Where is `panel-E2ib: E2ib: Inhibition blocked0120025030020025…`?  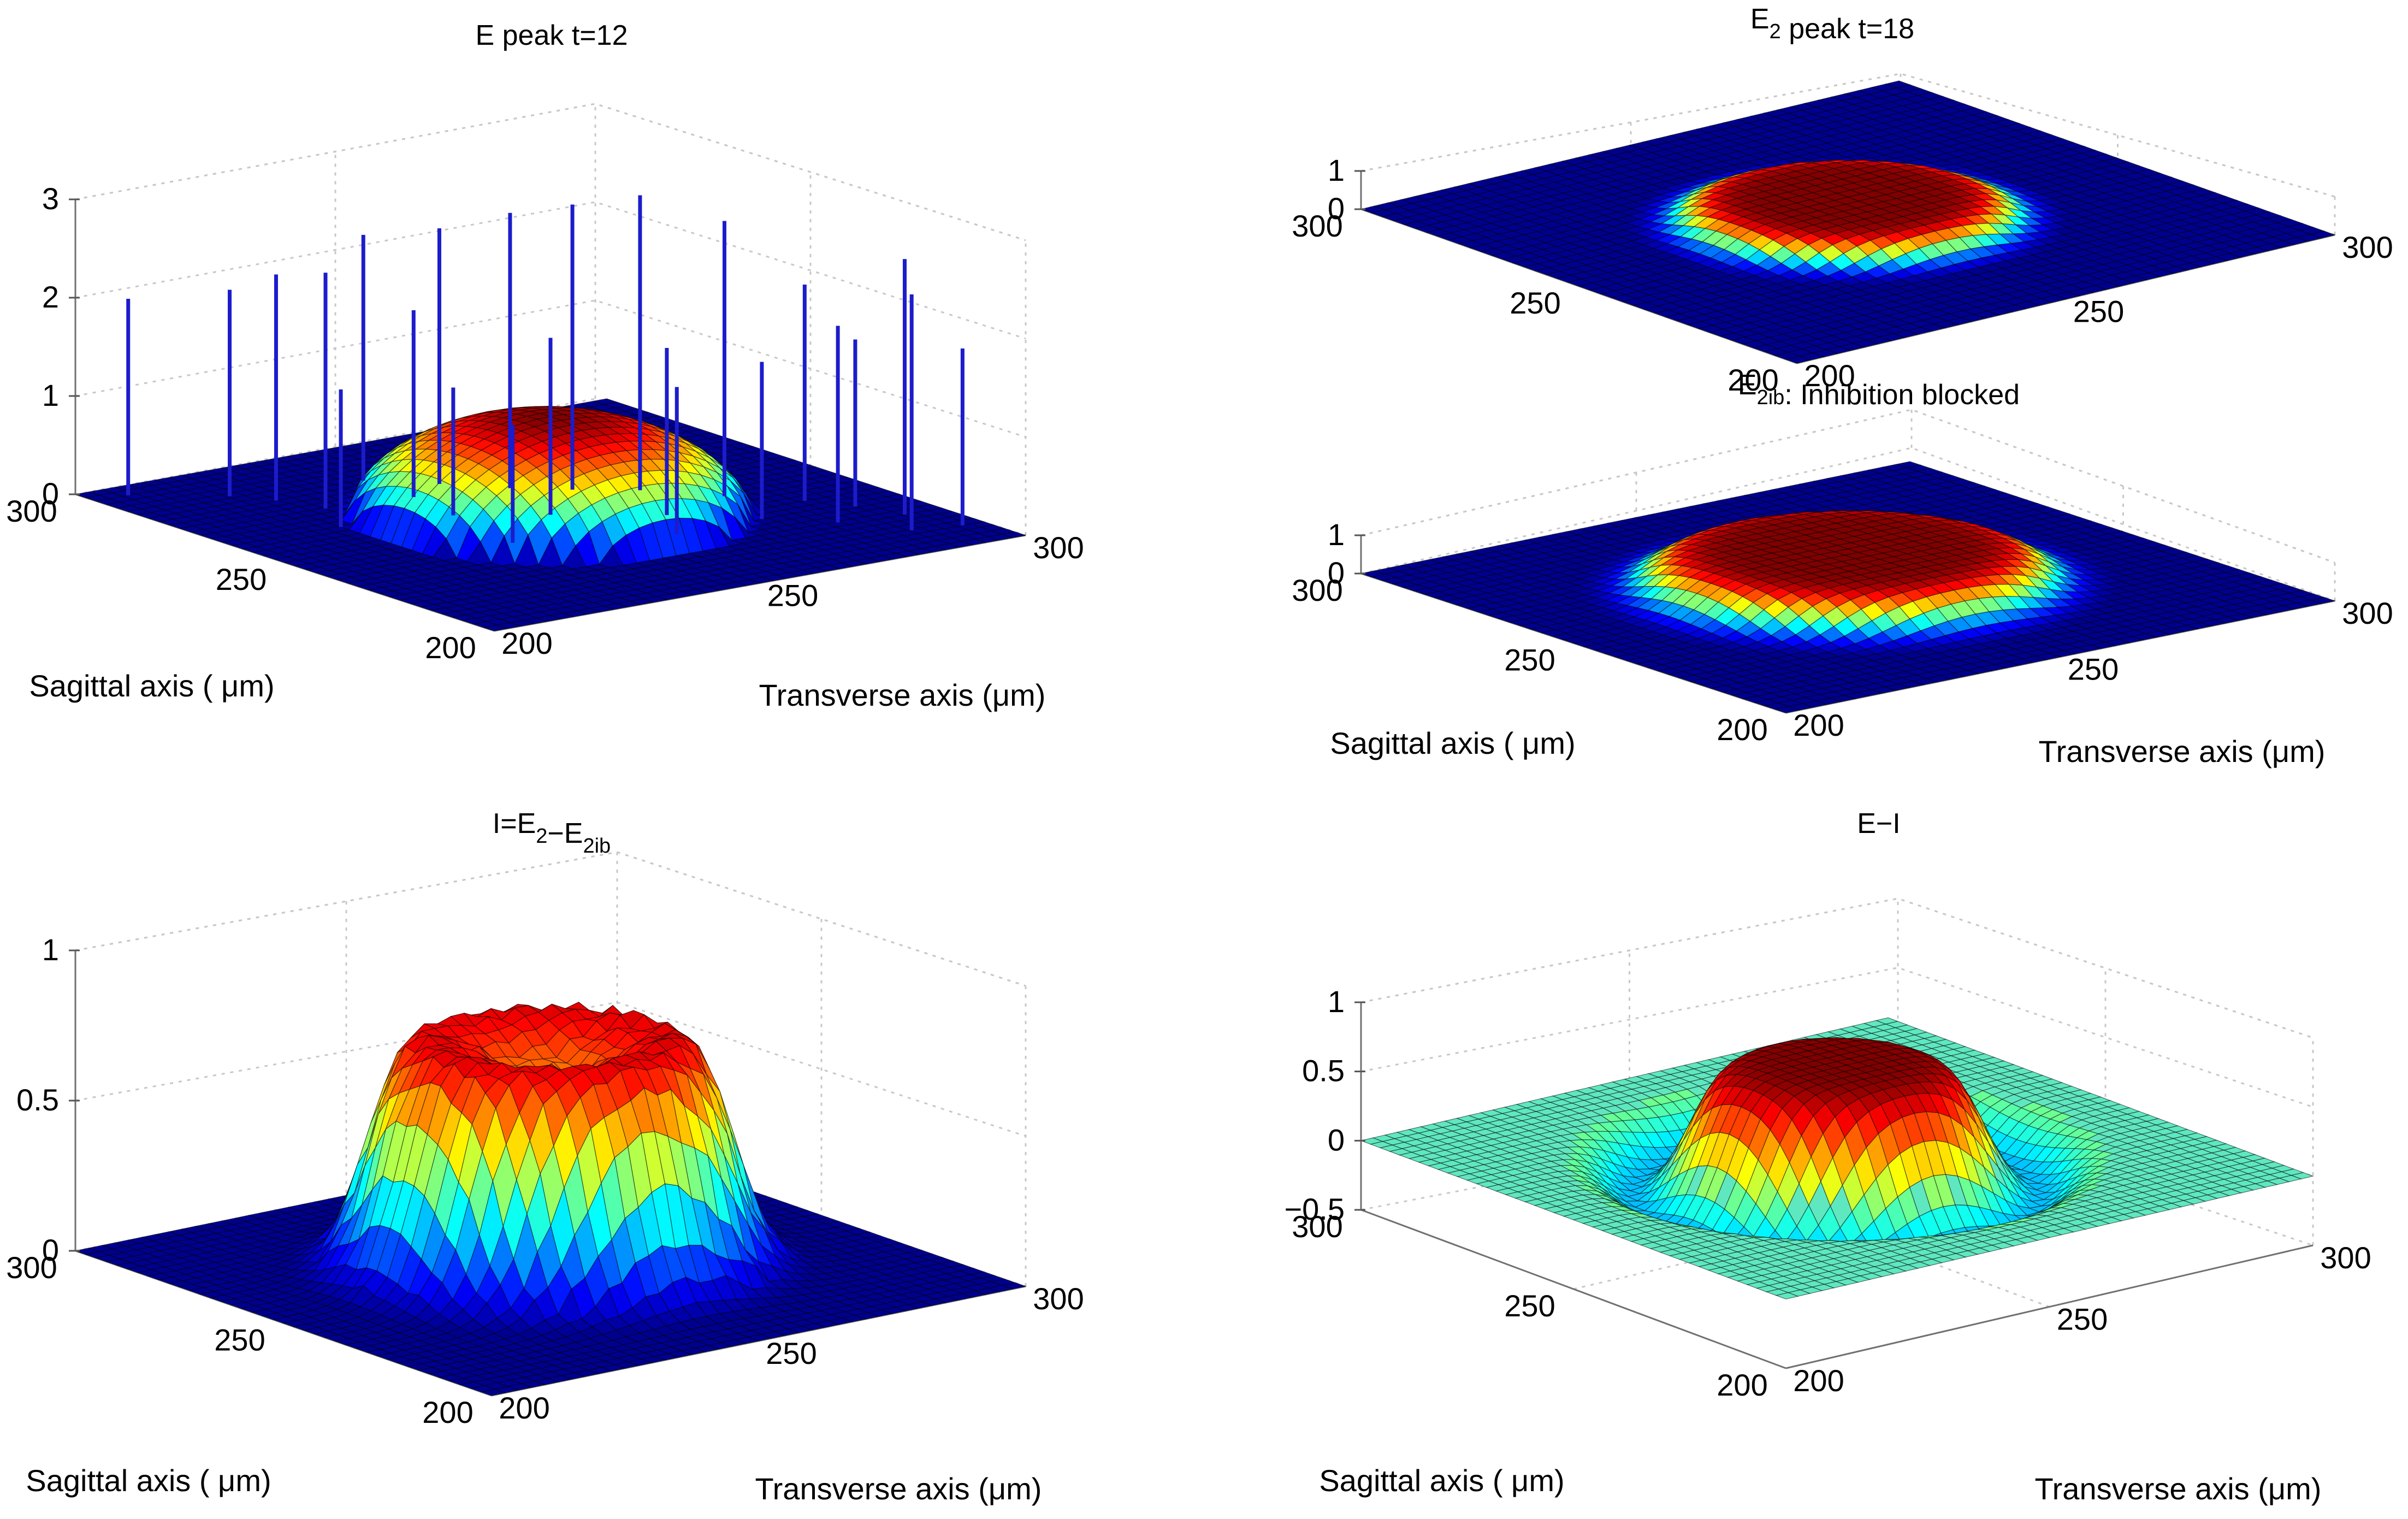 panel-E2ib: E2ib: Inhibition blocked0120025030020025… is located at coordinates (1842, 569).